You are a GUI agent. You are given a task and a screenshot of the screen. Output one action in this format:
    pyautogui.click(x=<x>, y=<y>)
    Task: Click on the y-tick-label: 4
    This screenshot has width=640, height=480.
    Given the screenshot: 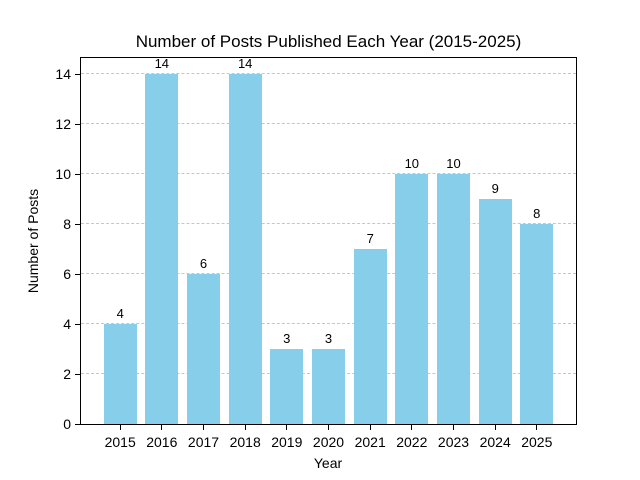 What is the action you would take?
    pyautogui.click(x=67, y=324)
    